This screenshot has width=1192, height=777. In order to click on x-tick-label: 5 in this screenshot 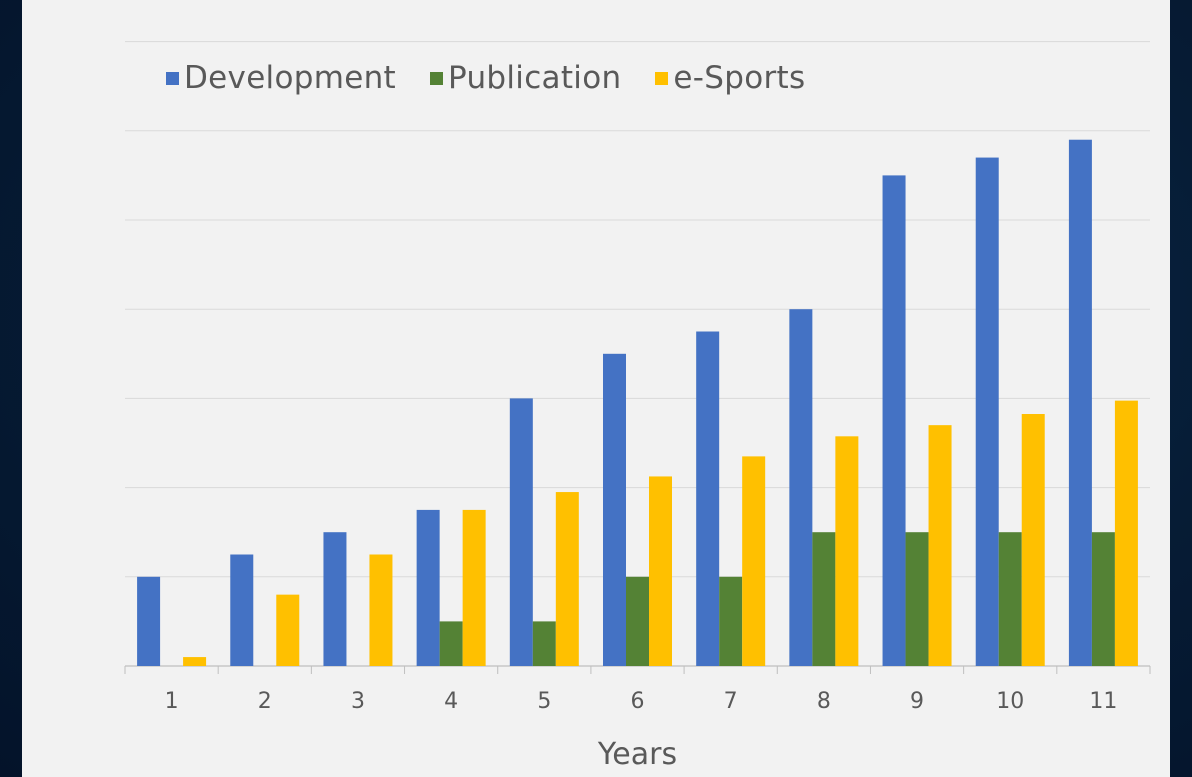, I will do `click(544, 701)`.